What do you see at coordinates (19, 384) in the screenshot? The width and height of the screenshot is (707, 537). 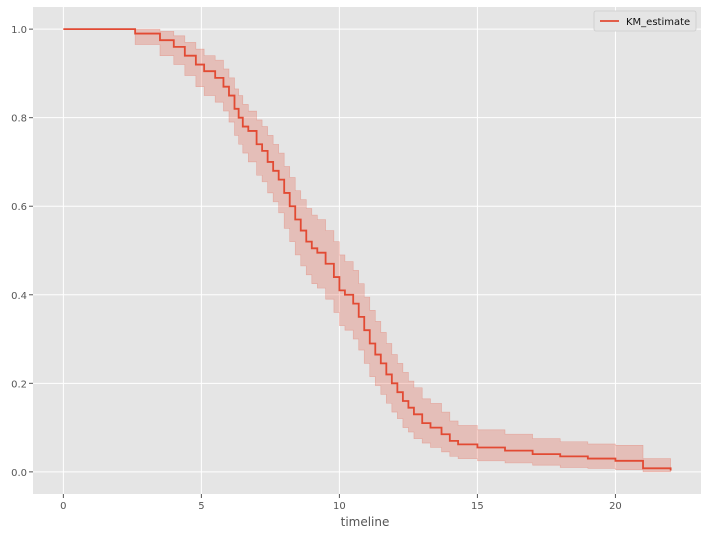 I see `y-tick-label: 0.2` at bounding box center [19, 384].